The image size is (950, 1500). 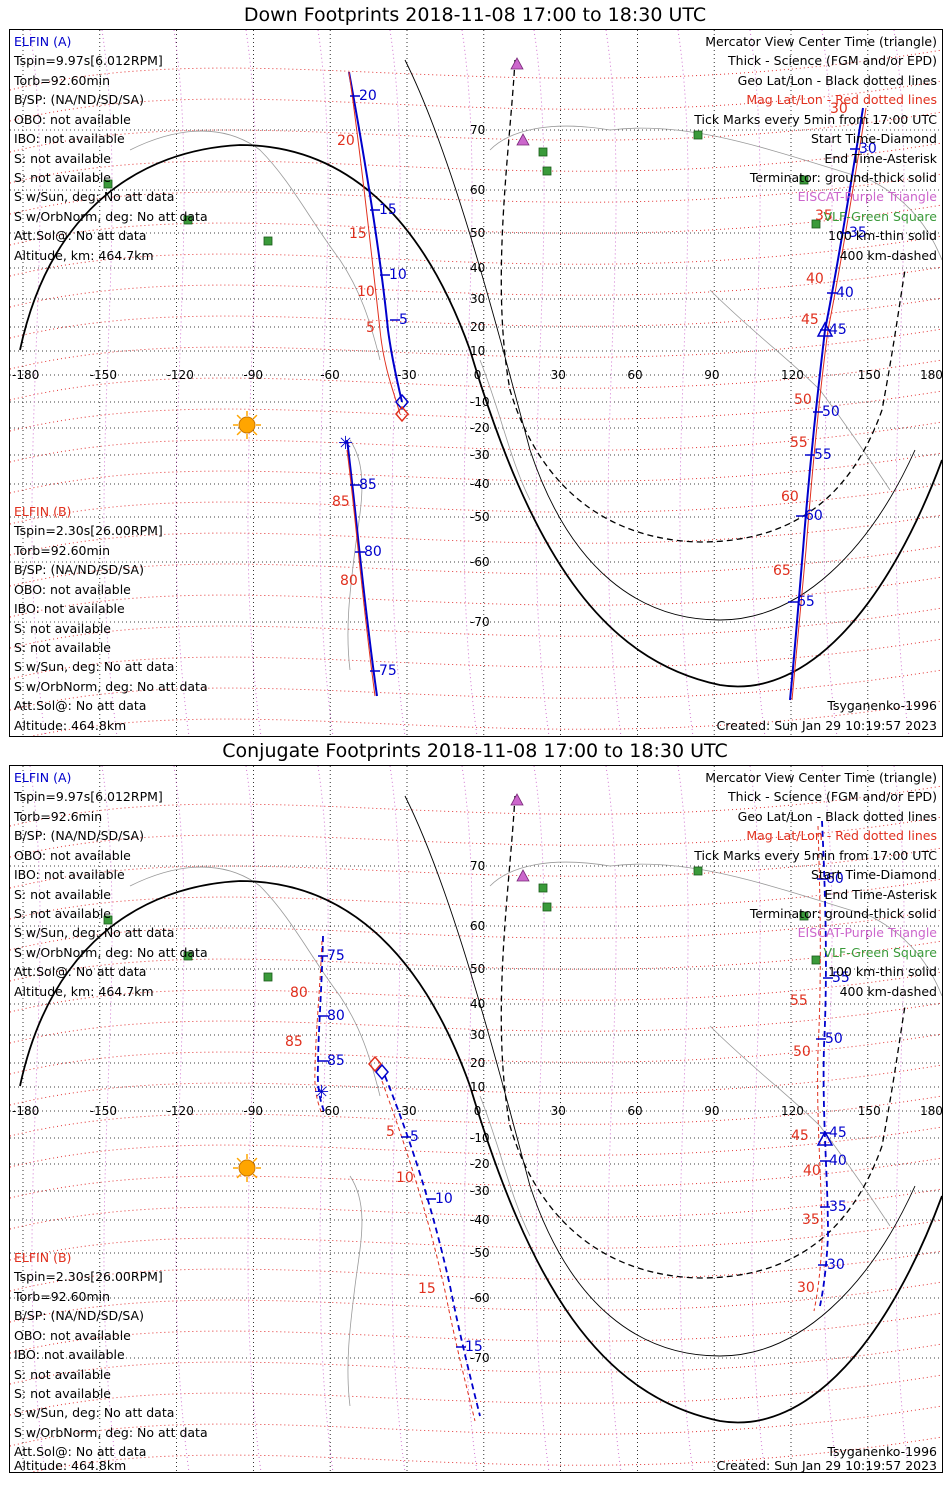 What do you see at coordinates (888, 991) in the screenshot?
I see `legend-line: 400 km-dashed` at bounding box center [888, 991].